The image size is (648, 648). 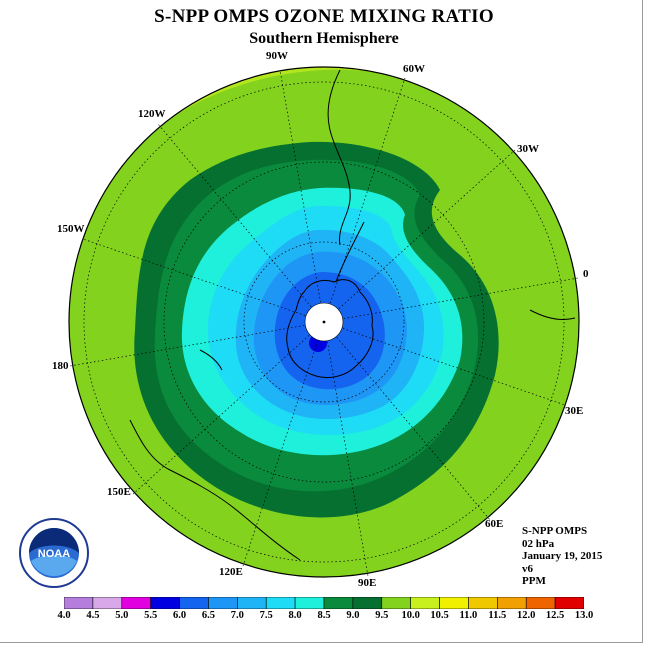 I want to click on lon-label-60w: 60W, so click(x=414, y=69).